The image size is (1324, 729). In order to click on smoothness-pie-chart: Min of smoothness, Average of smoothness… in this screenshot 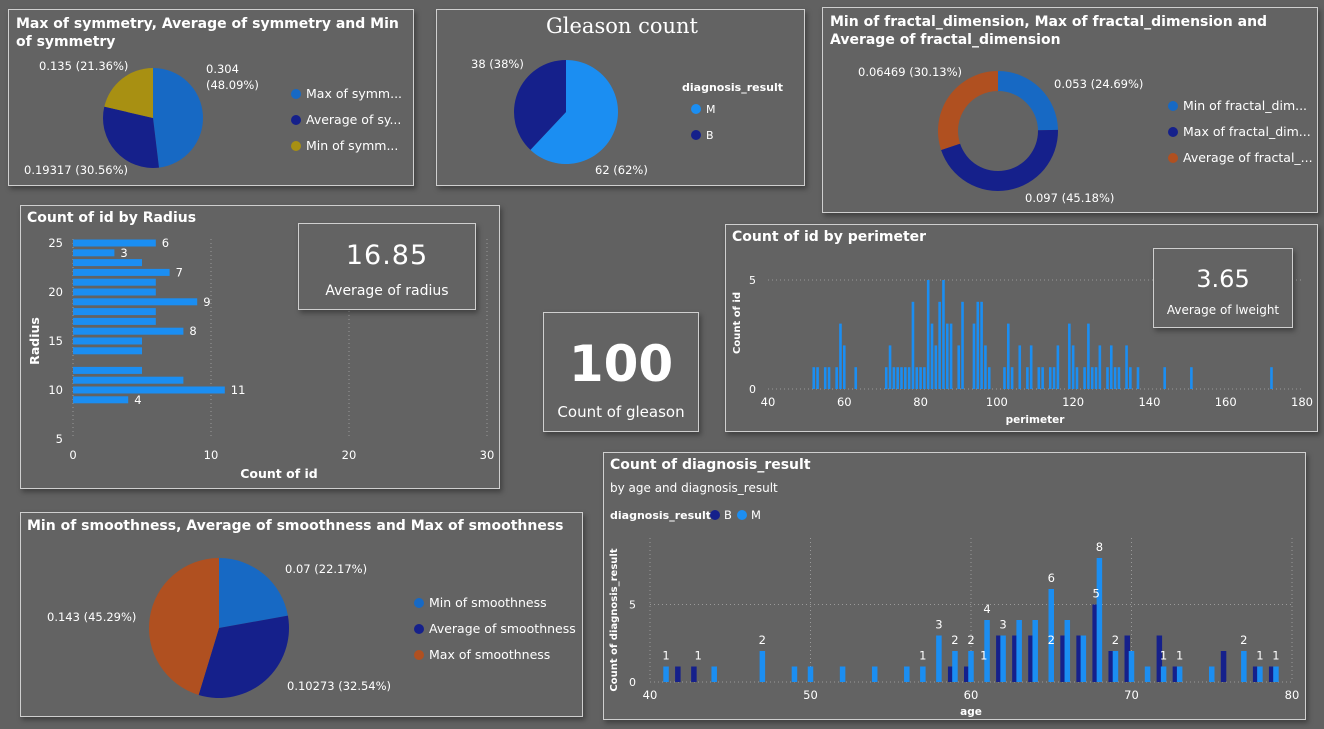, I will do `click(302, 615)`.